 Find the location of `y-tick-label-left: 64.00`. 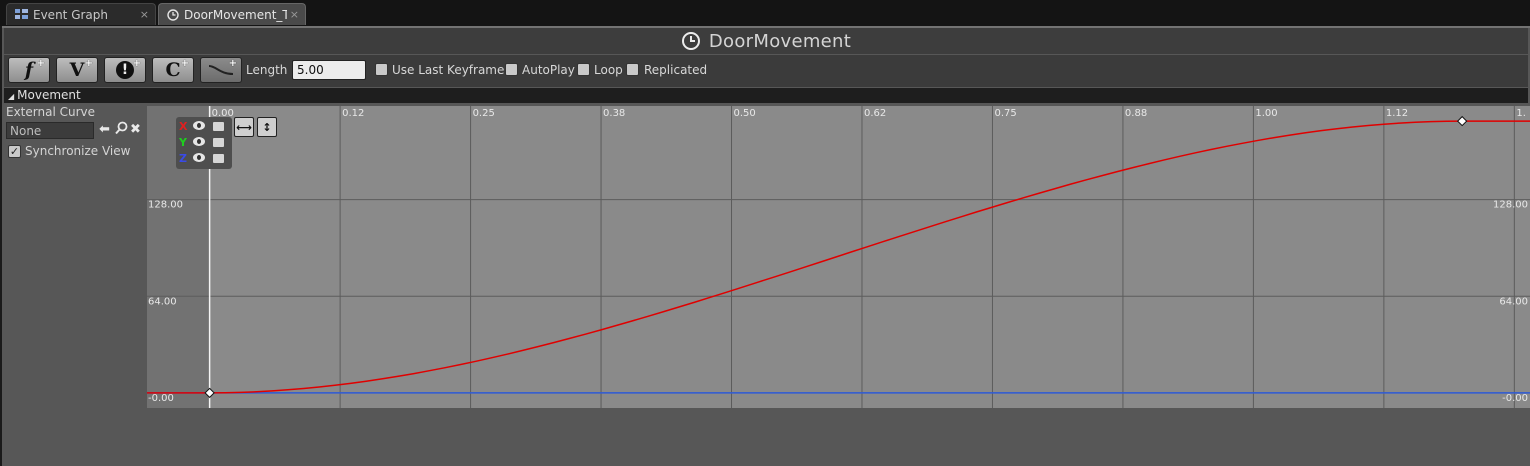

y-tick-label-left: 64.00 is located at coordinates (162, 301).